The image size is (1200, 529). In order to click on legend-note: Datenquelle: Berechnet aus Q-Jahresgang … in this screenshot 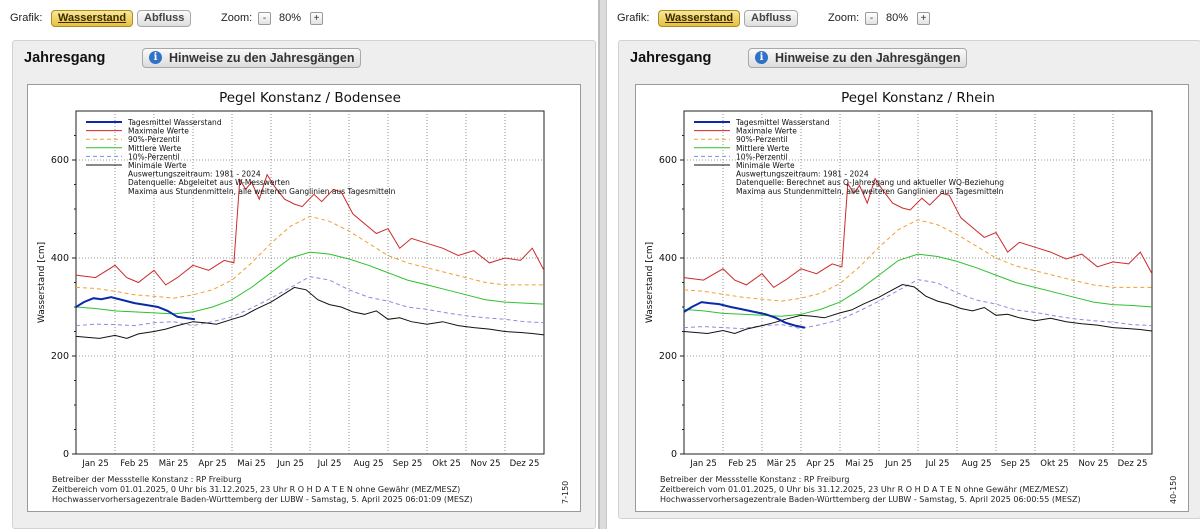, I will do `click(870, 182)`.